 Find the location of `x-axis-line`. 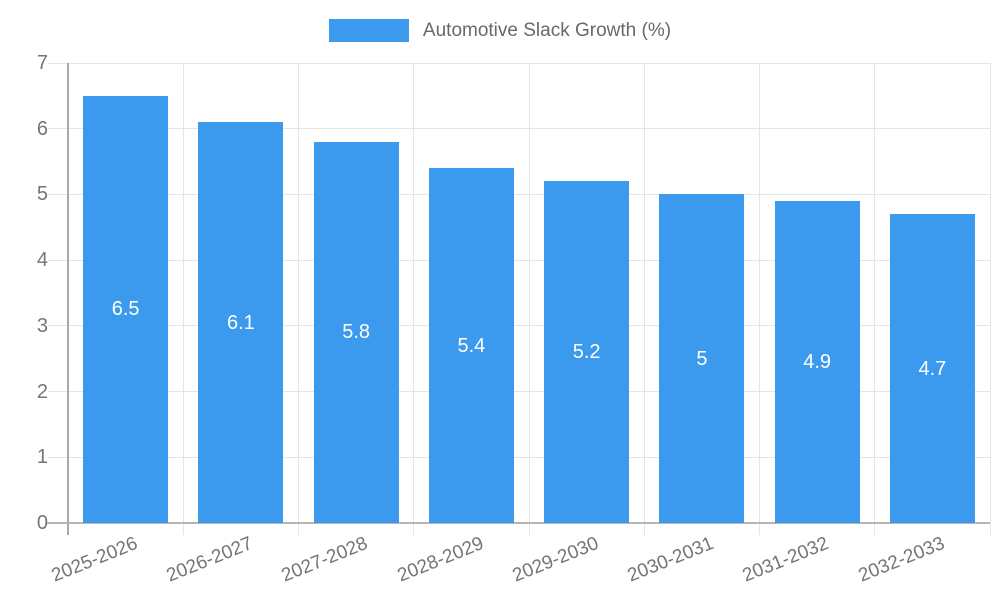

x-axis-line is located at coordinates (518, 523).